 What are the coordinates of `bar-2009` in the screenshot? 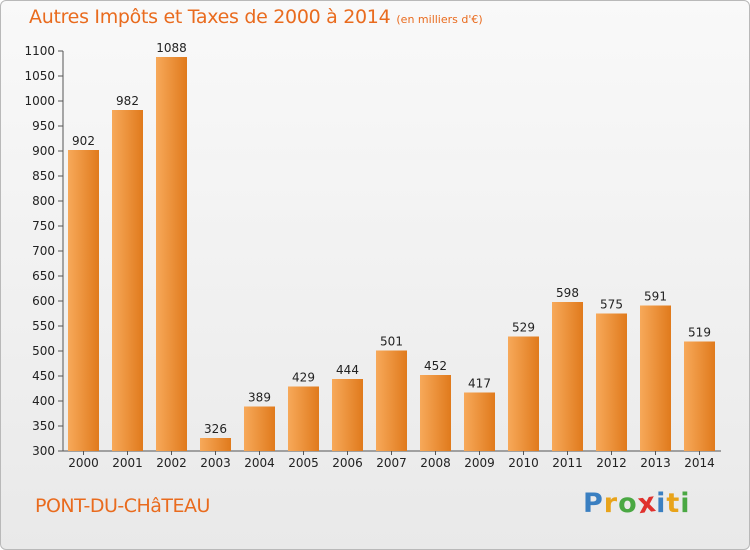 It's located at (479, 421).